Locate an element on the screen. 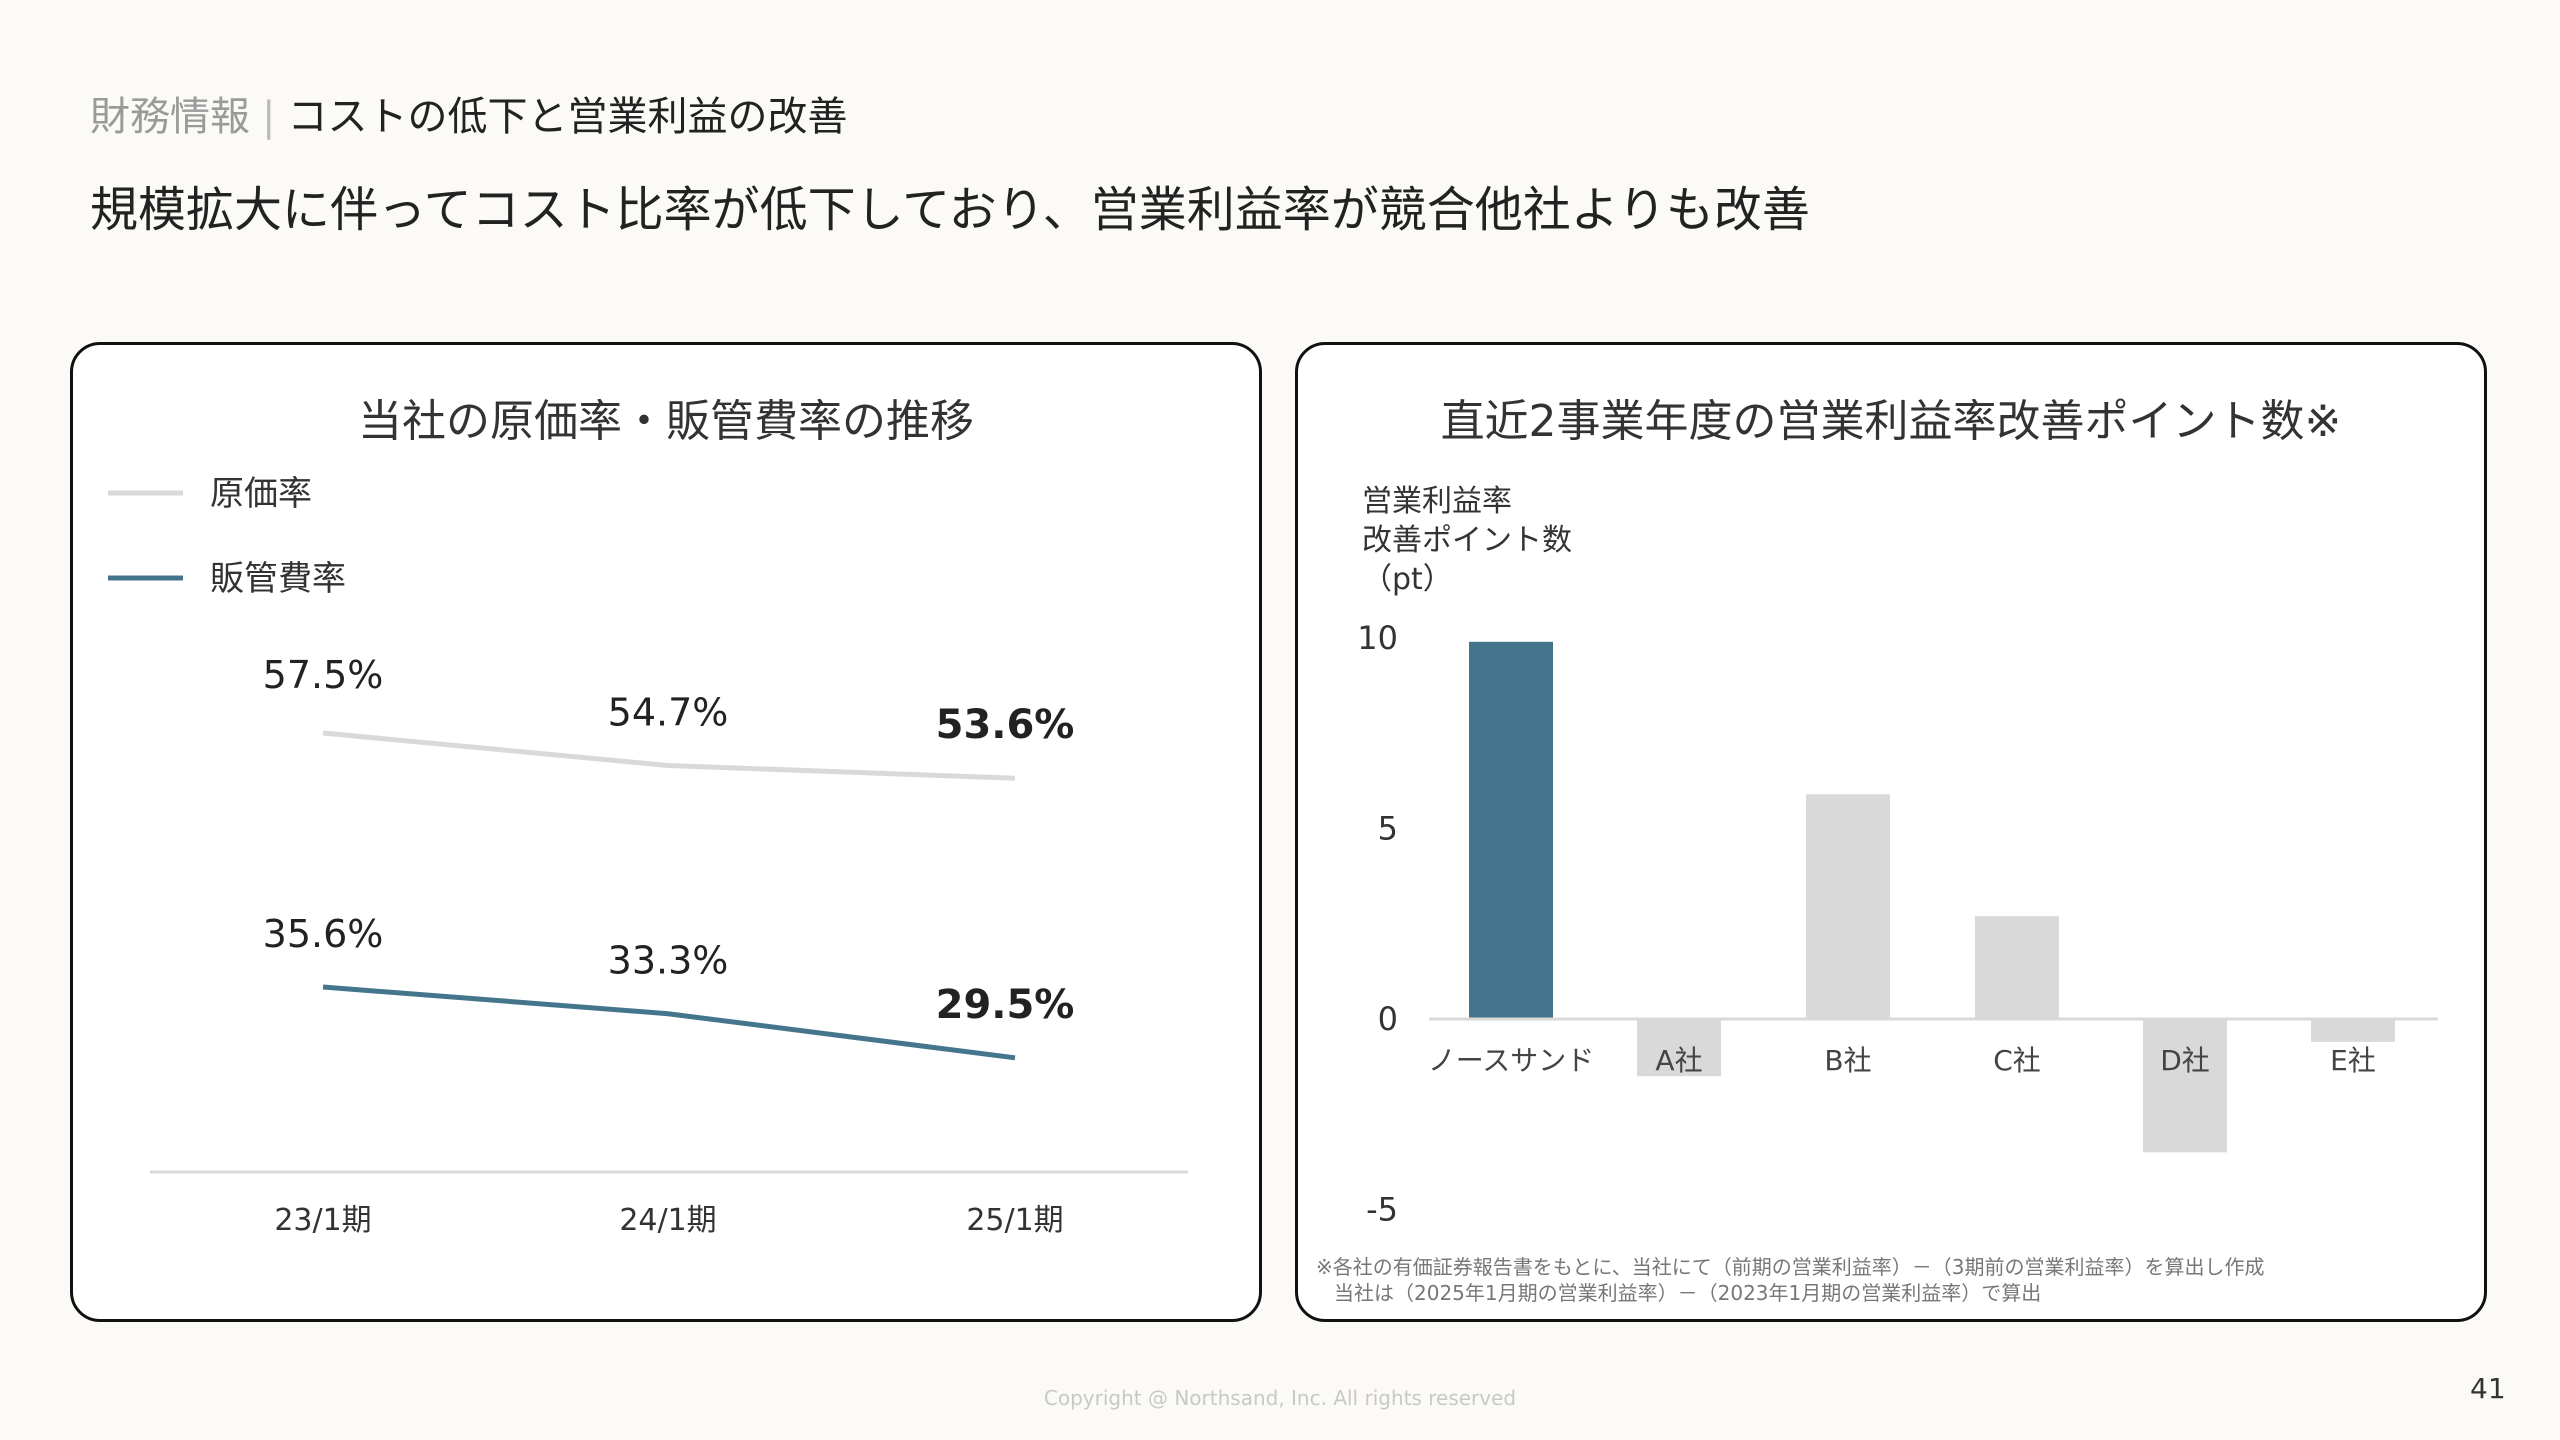 The image size is (2560, 1440). data-label: 54.7% is located at coordinates (668, 712).